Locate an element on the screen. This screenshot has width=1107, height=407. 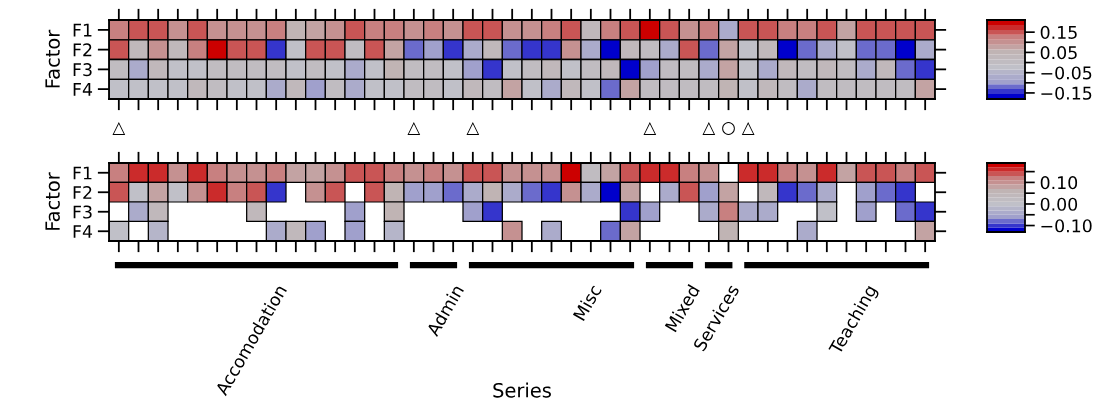
x-axis-title: Series is located at coordinates (522, 390).